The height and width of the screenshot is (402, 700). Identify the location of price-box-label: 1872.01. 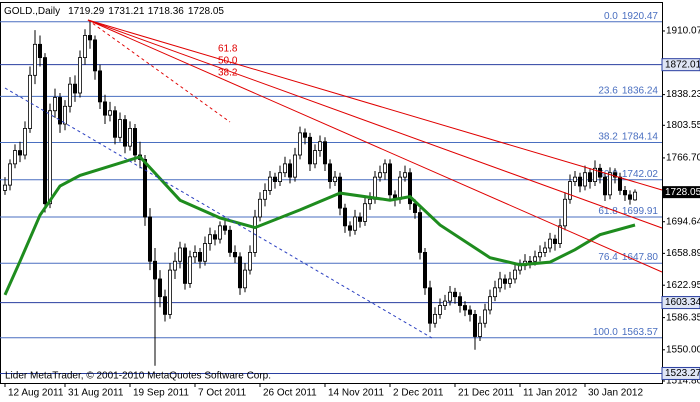
(682, 64).